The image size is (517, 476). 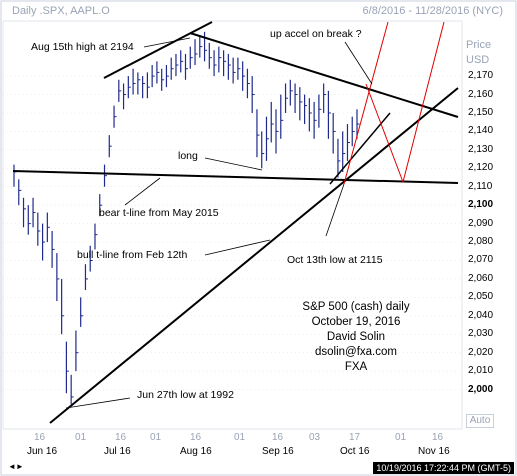 I want to click on price-axis-label: Price USD, so click(x=478, y=53).